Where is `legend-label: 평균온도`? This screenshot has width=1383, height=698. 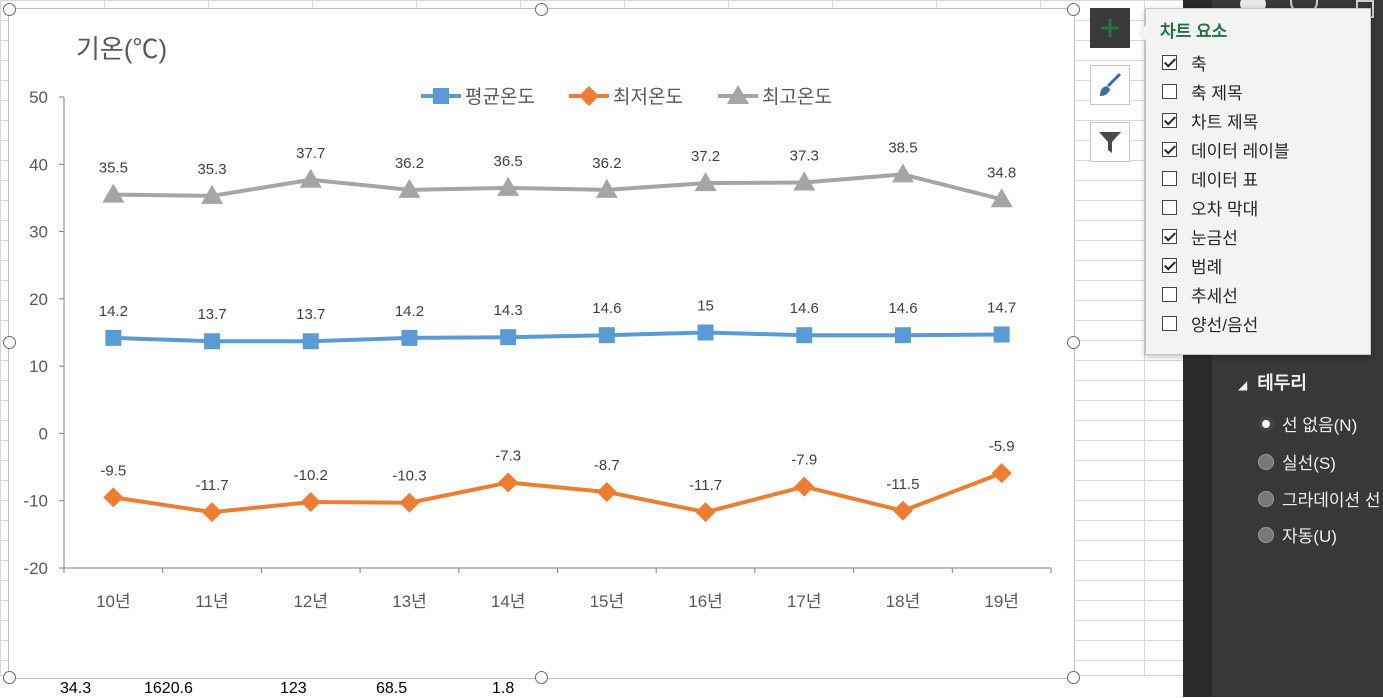
legend-label: 평균온도 is located at coordinates (500, 97).